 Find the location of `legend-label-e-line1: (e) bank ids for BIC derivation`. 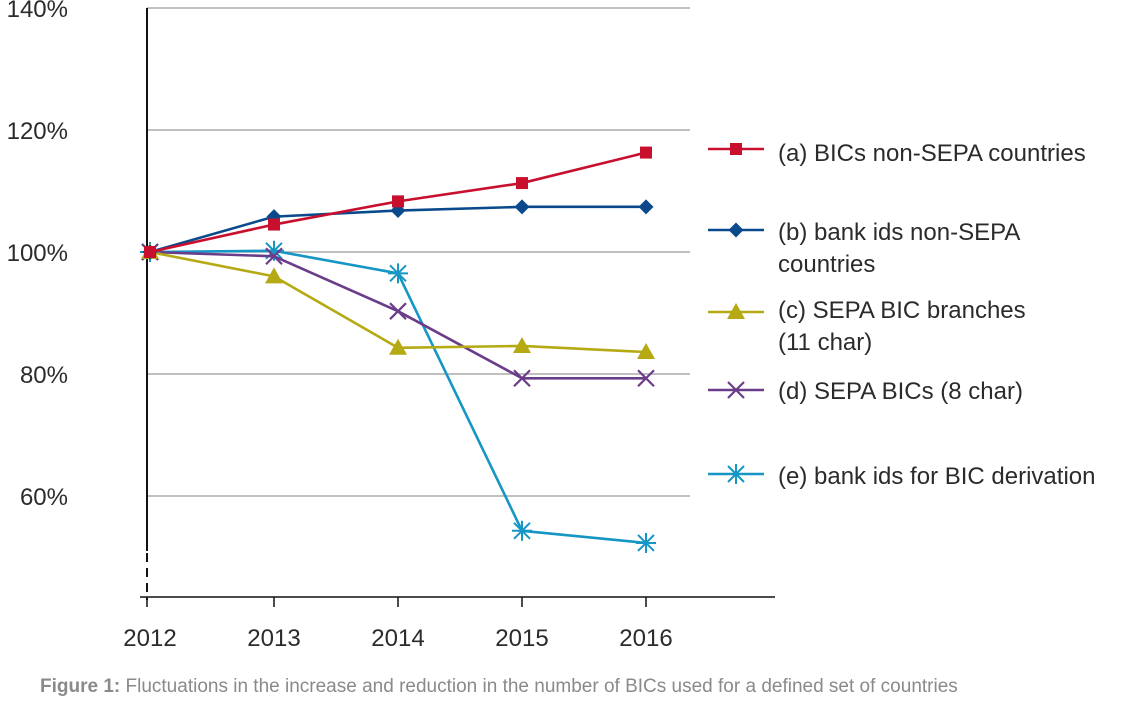

legend-label-e-line1: (e) bank ids for BIC derivation is located at coordinates (936, 476).